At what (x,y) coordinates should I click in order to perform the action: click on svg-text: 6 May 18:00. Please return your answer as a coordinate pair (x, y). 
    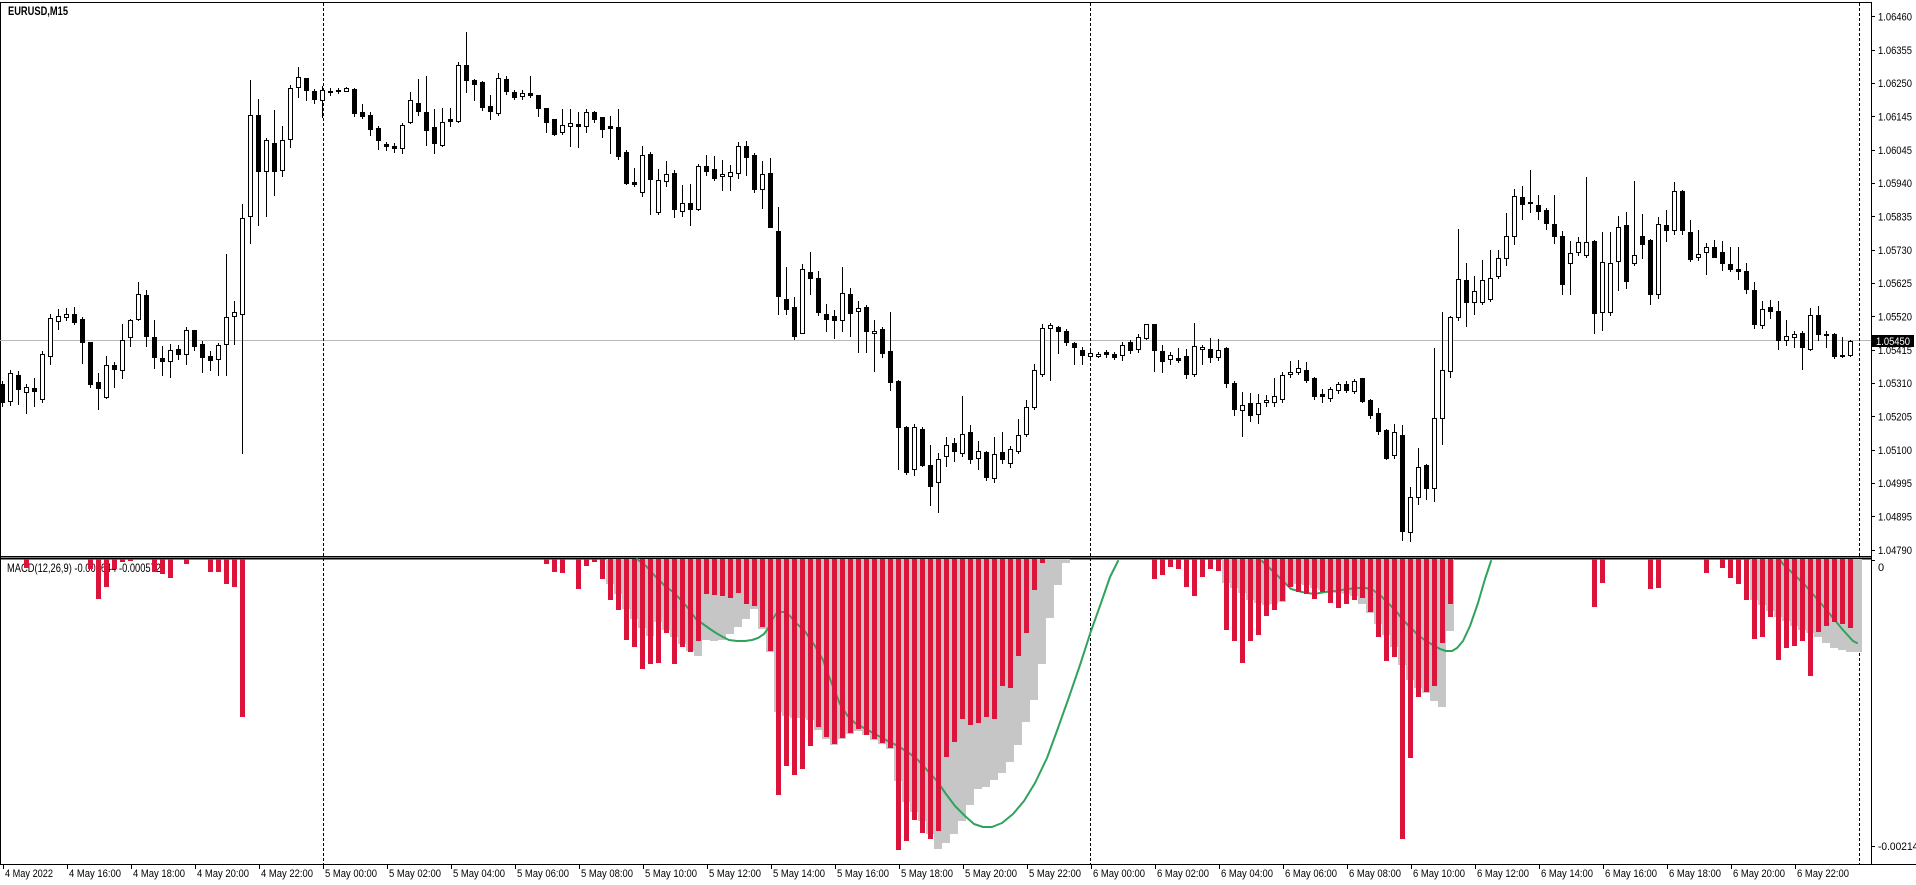
    Looking at the image, I should click on (1695, 874).